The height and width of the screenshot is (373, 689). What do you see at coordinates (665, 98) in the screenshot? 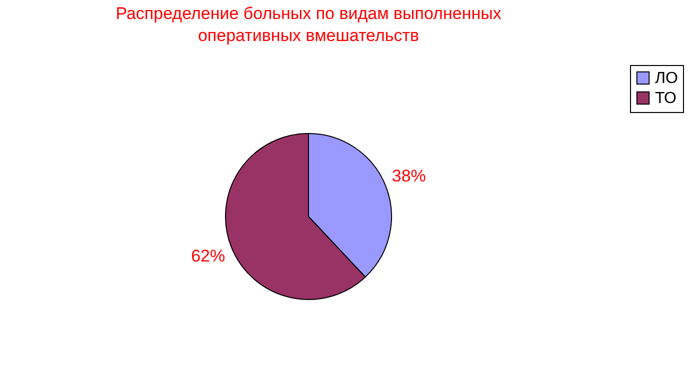
I see `legend-label: ТО` at bounding box center [665, 98].